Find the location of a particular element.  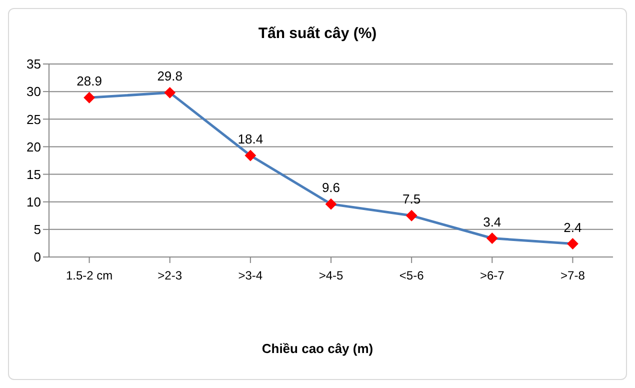

y-tick-label: 15 is located at coordinates (33, 174).